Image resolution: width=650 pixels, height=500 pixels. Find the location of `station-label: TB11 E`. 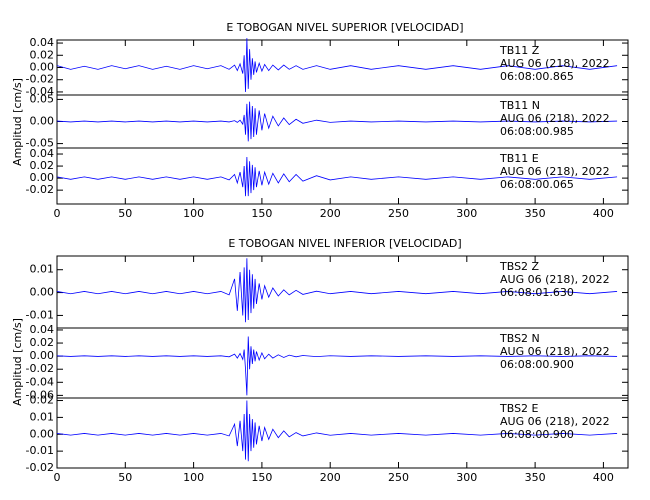

station-label: TB11 E is located at coordinates (519, 158).